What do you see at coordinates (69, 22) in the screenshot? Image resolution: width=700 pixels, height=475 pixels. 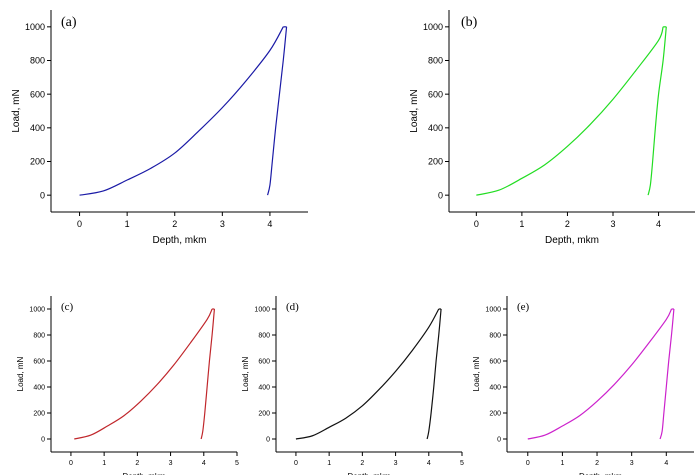 I see `panel-label: (a)` at bounding box center [69, 22].